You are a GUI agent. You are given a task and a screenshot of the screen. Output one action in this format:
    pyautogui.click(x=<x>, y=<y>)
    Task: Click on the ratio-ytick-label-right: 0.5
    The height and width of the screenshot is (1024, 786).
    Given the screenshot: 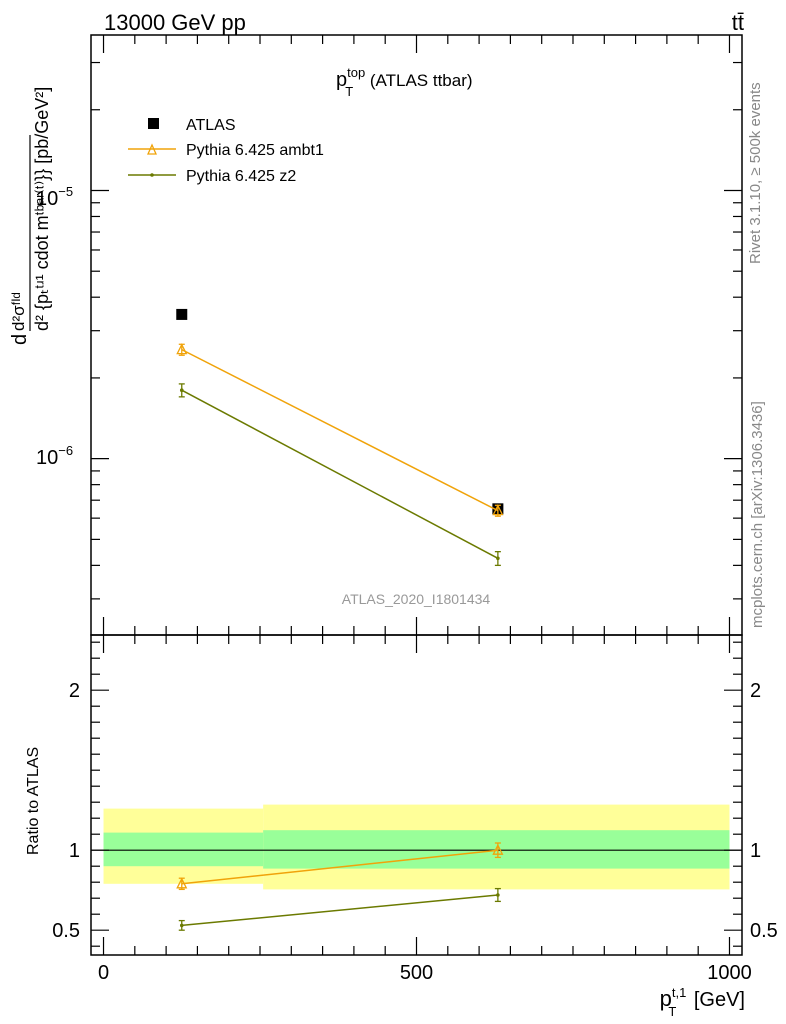 What is the action you would take?
    pyautogui.click(x=764, y=931)
    